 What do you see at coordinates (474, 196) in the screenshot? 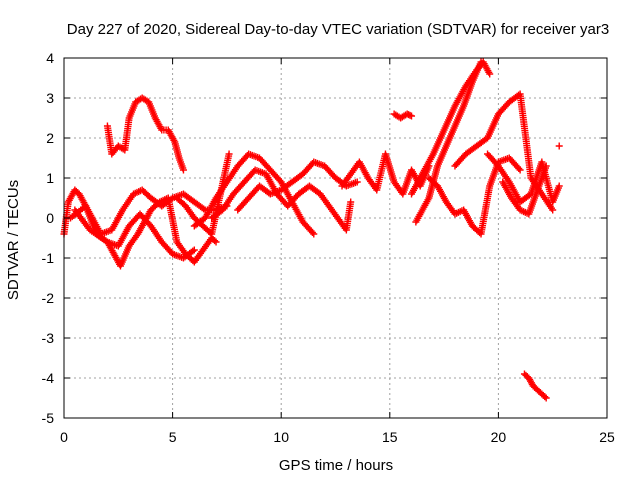
I see `series-sat-m` at bounding box center [474, 196].